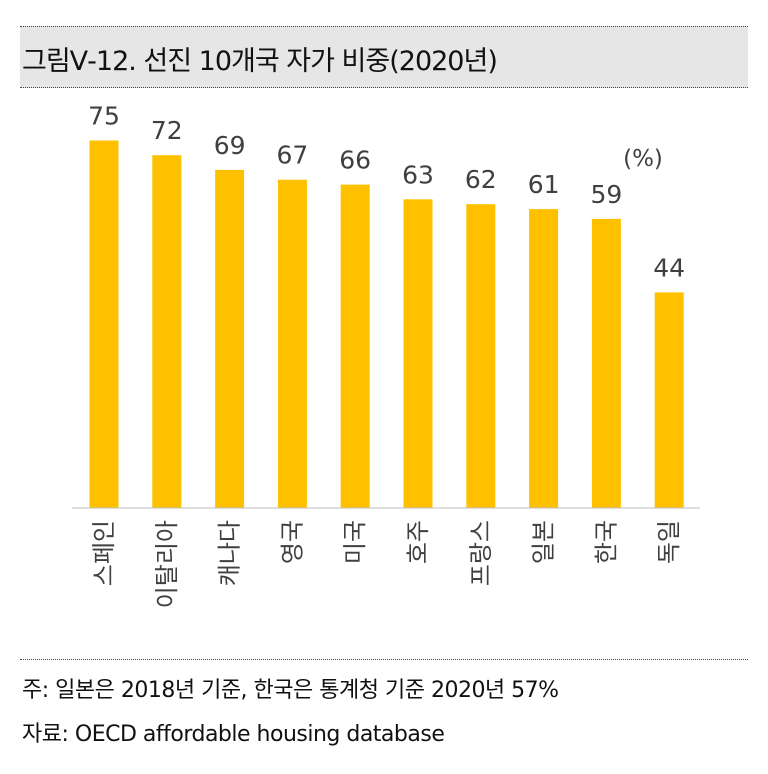 The height and width of the screenshot is (774, 768). Describe the element at coordinates (606, 542) in the screenshot. I see `category-label-9: 한국` at that location.